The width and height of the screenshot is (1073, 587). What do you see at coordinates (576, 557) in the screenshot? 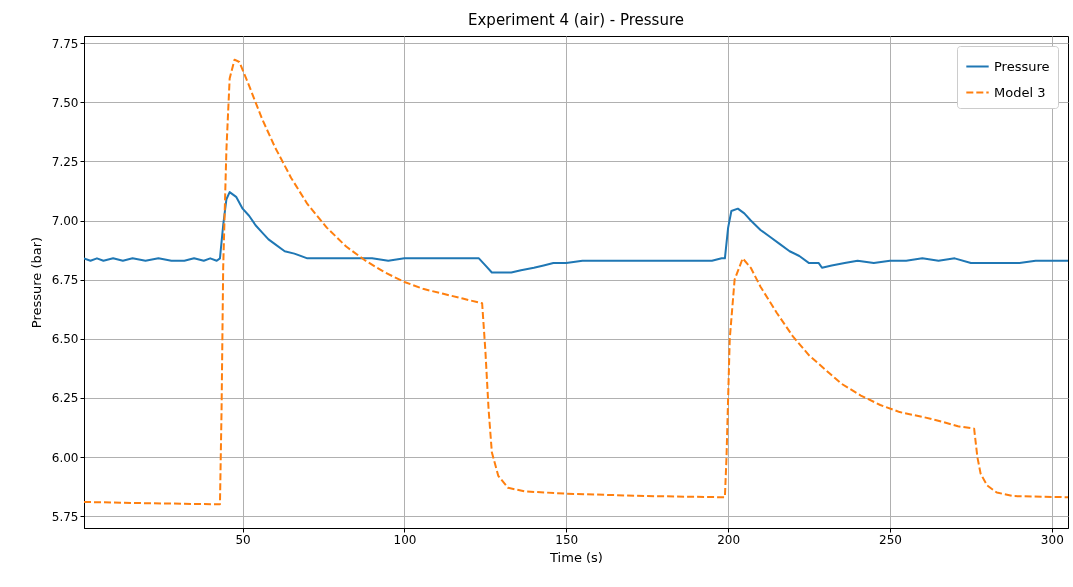
I see `x-axis-title: Time (s)` at bounding box center [576, 557].